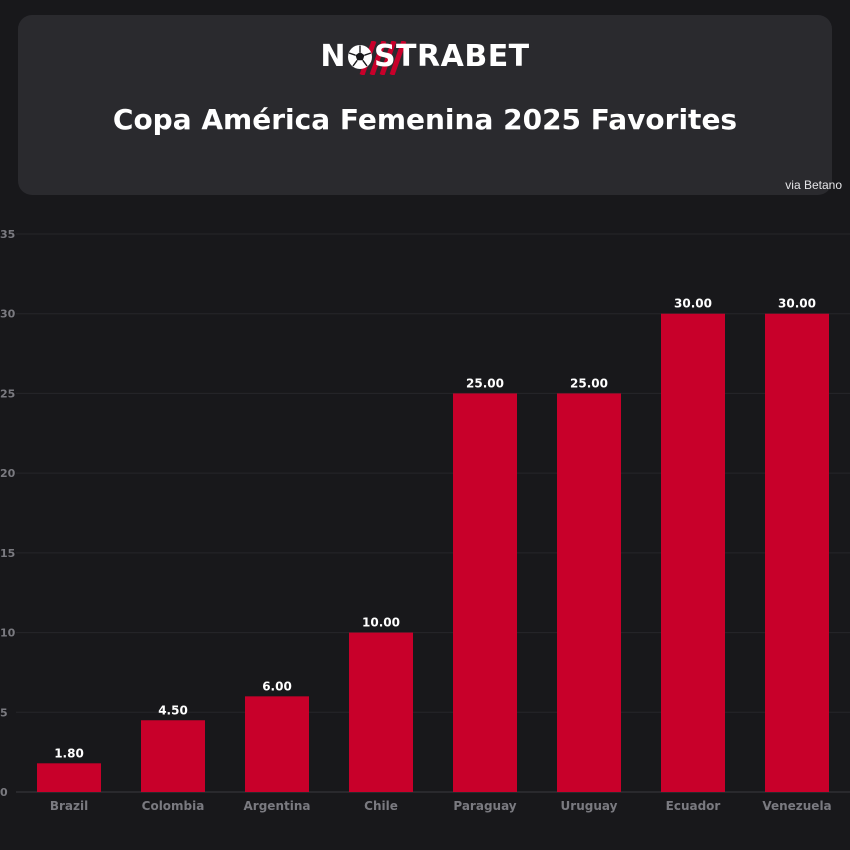  I want to click on y-tick-label: 5, so click(4, 712).